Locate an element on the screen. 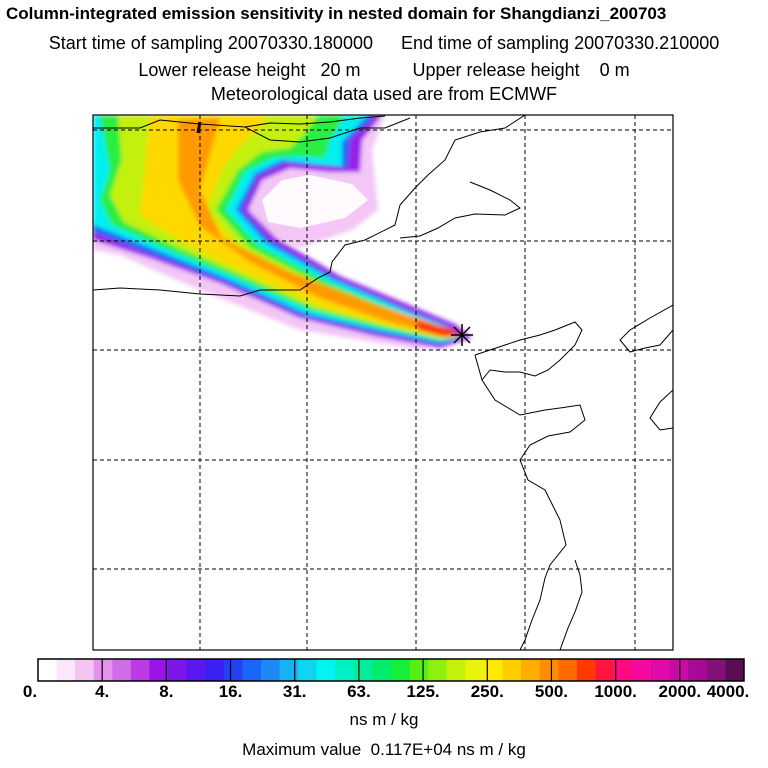  colorbar-frame is located at coordinates (391, 670).